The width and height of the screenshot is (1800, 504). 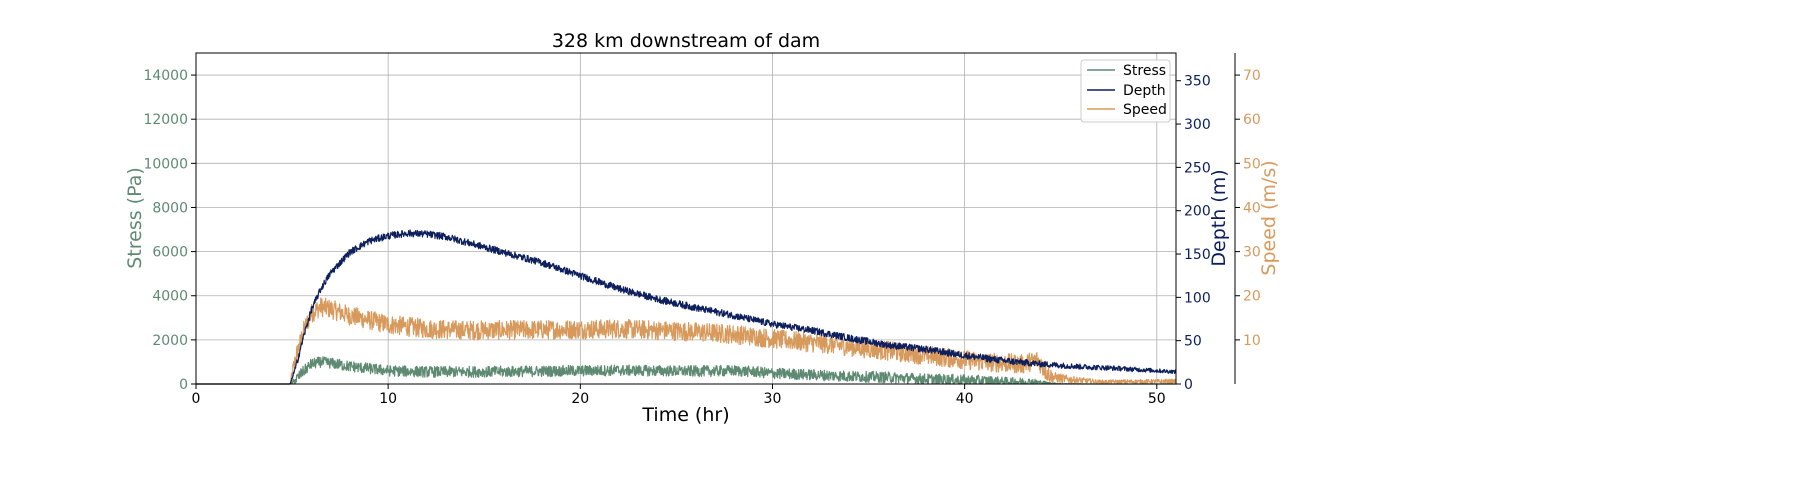 What do you see at coordinates (1252, 341) in the screenshot?
I see `y-tick-label-speed: 10` at bounding box center [1252, 341].